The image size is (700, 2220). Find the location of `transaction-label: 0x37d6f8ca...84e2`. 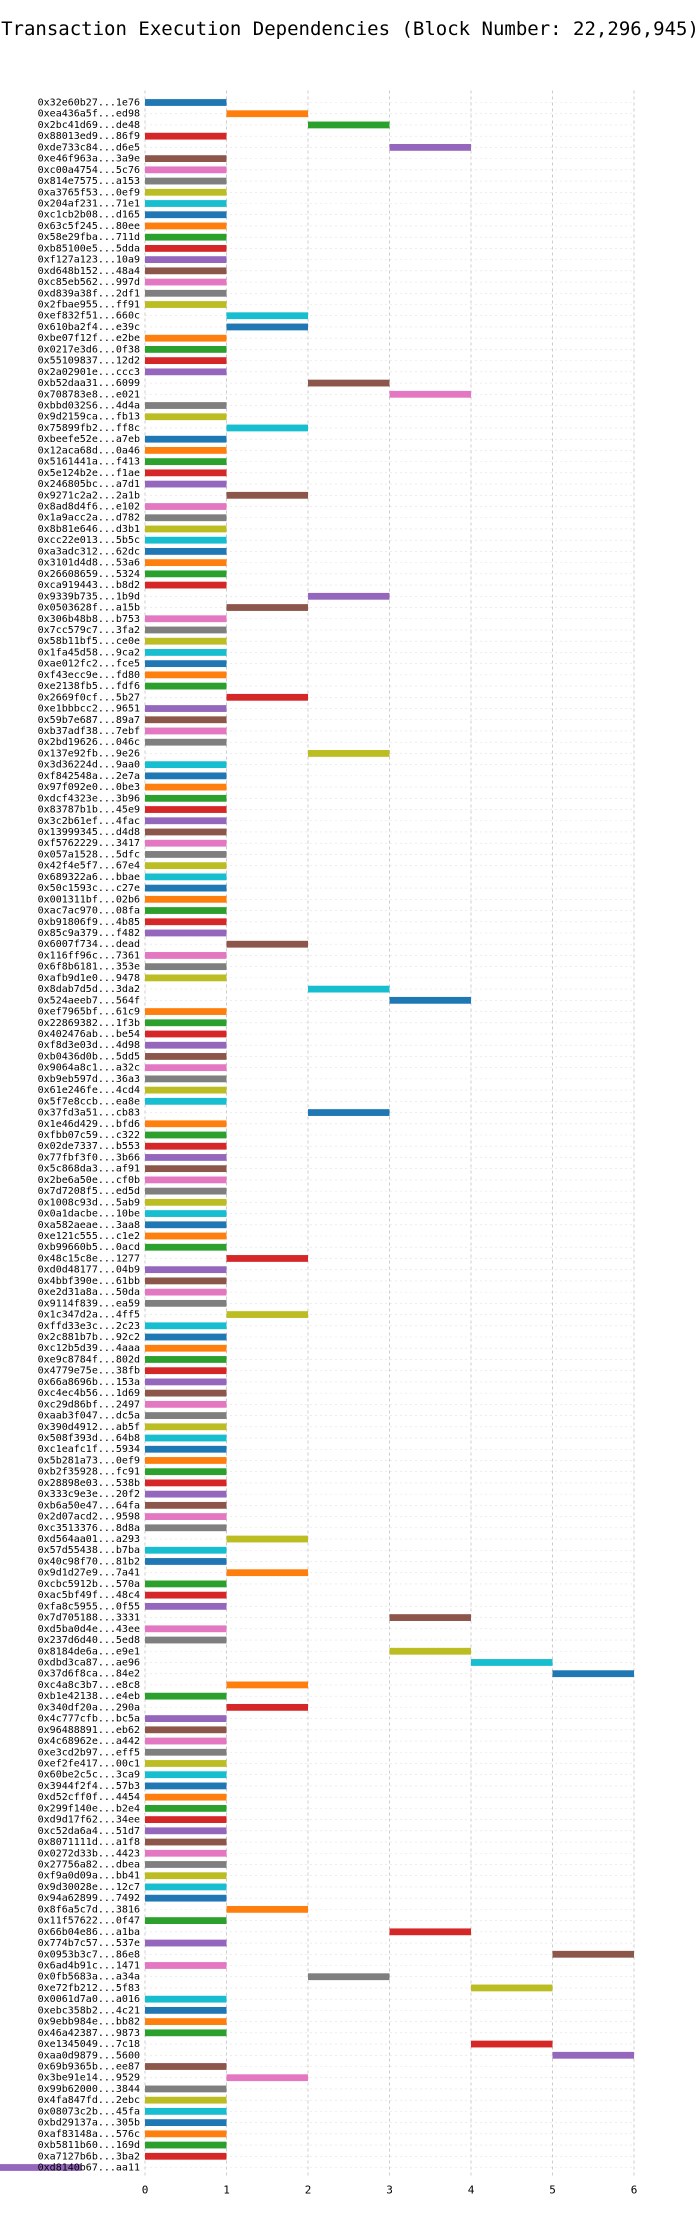

transaction-label: 0x37d6f8ca...84e2 is located at coordinates (89, 1674).